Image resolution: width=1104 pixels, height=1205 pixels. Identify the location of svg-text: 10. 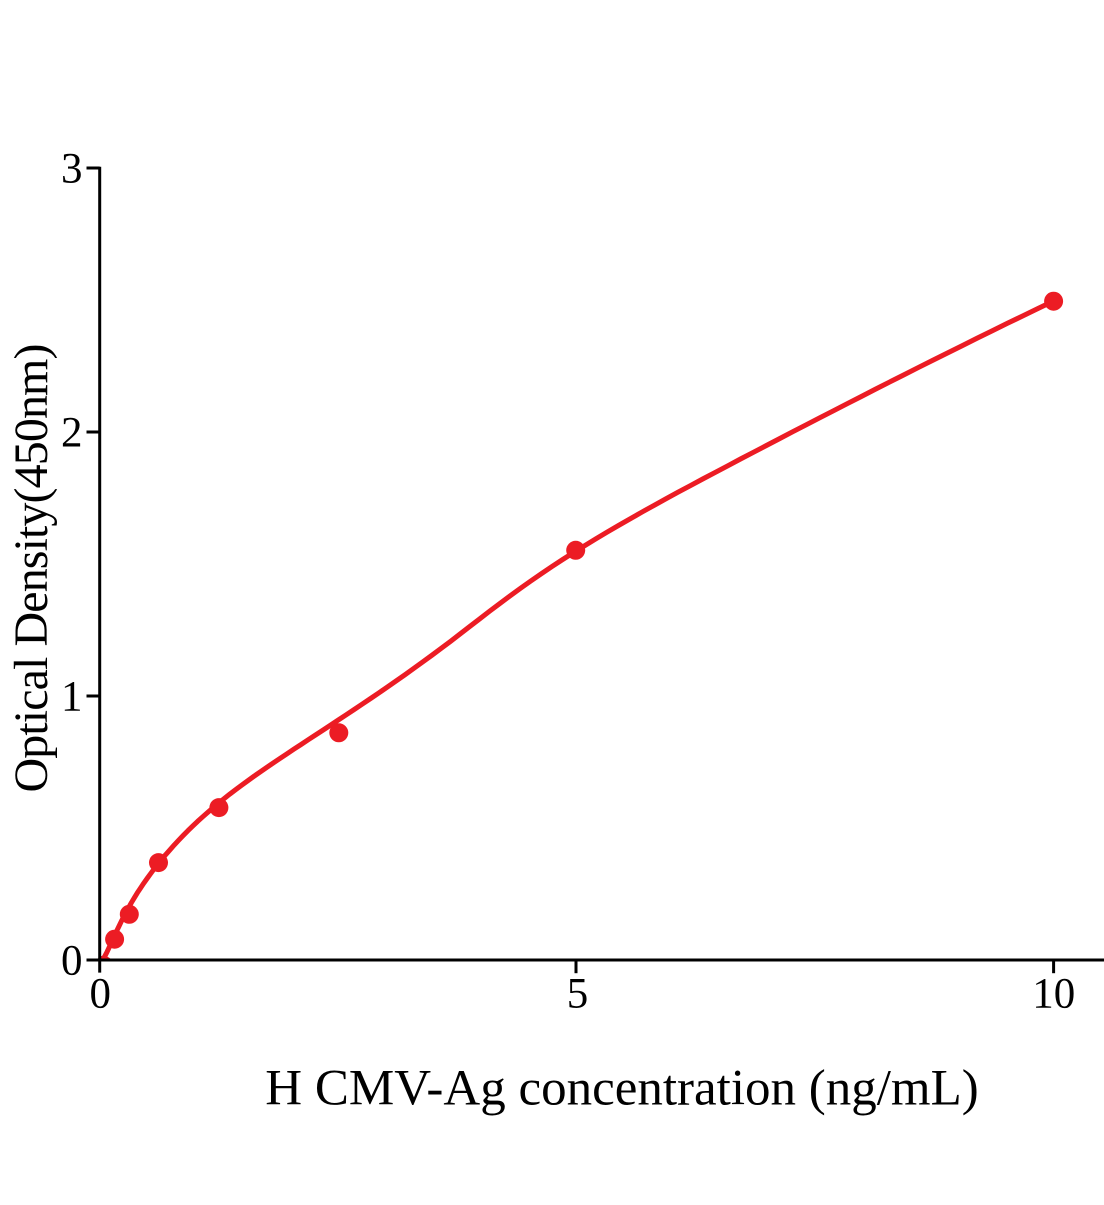
(1053, 994).